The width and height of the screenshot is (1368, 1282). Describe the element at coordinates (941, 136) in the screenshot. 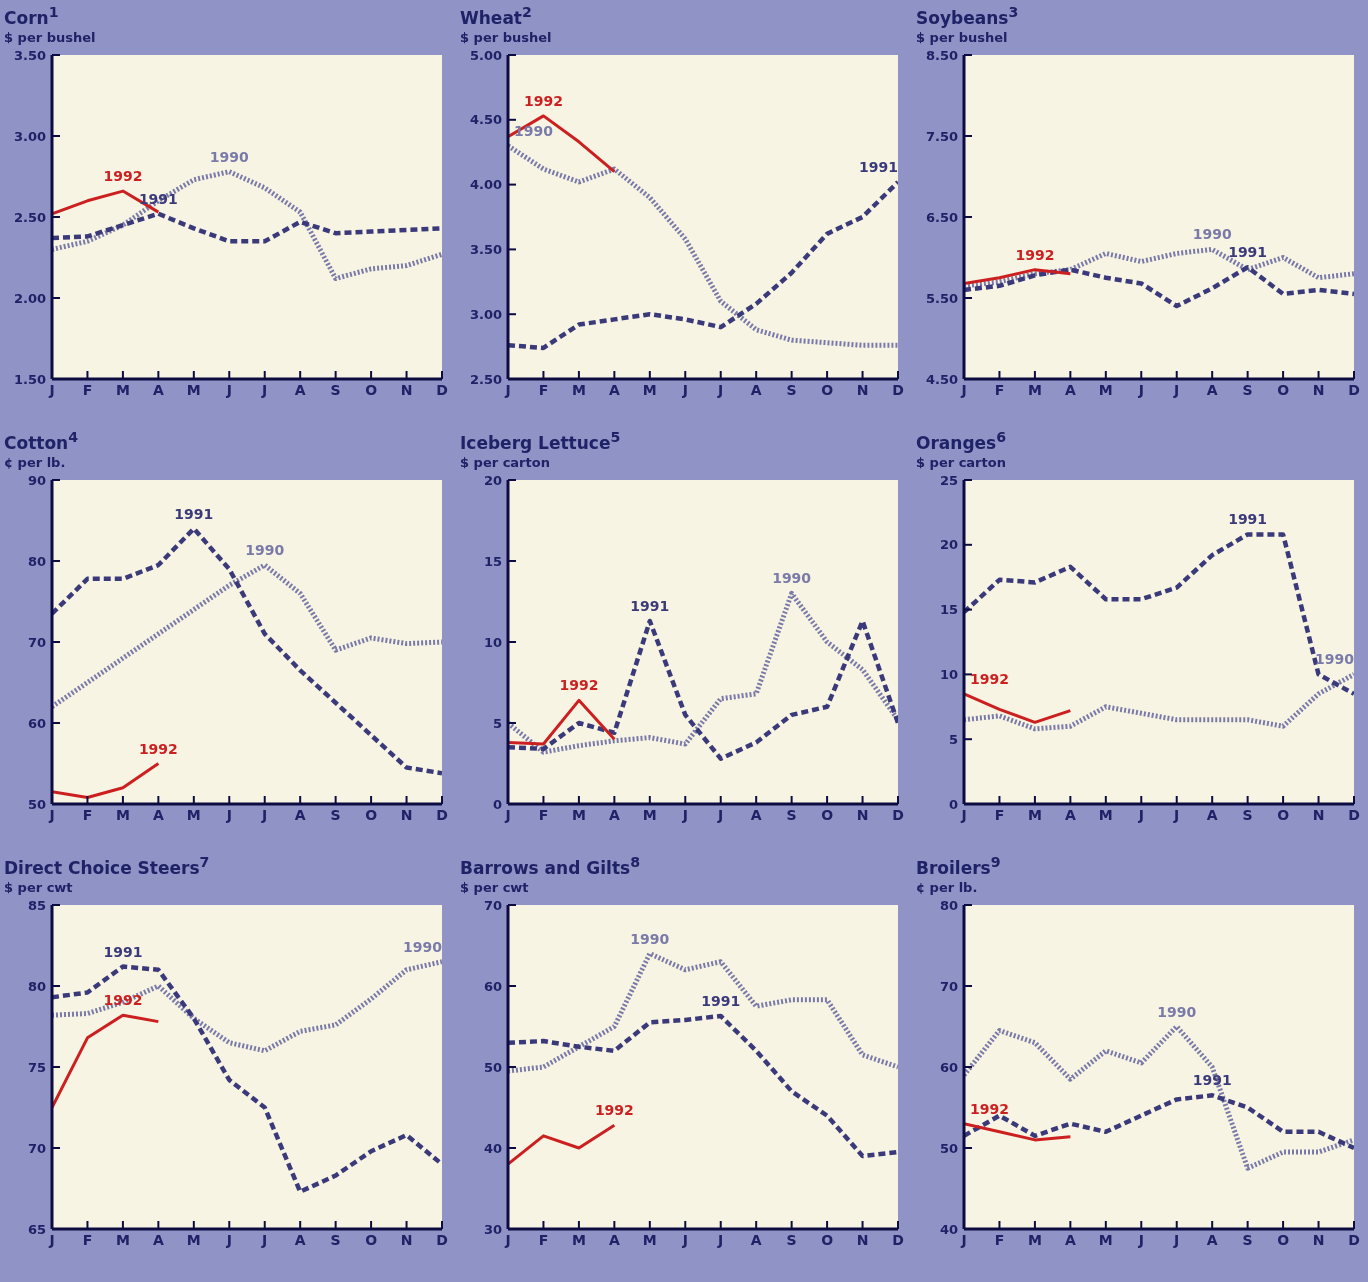

I see `y-tick-label: 7.50` at that location.